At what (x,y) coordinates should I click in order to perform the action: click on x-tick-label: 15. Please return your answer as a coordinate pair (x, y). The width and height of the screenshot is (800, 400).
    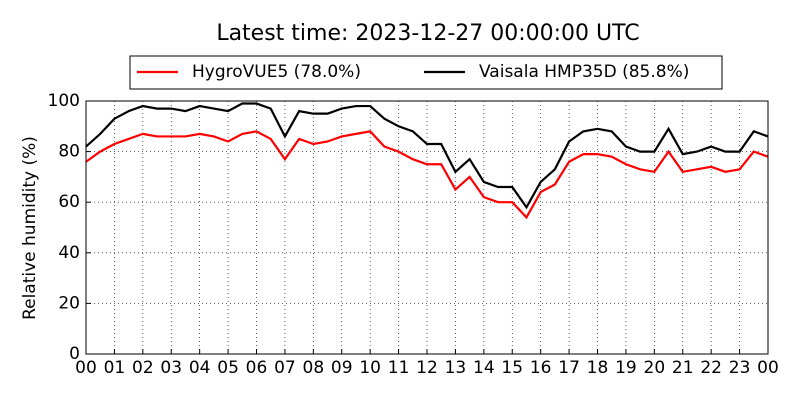
    Looking at the image, I should click on (512, 368).